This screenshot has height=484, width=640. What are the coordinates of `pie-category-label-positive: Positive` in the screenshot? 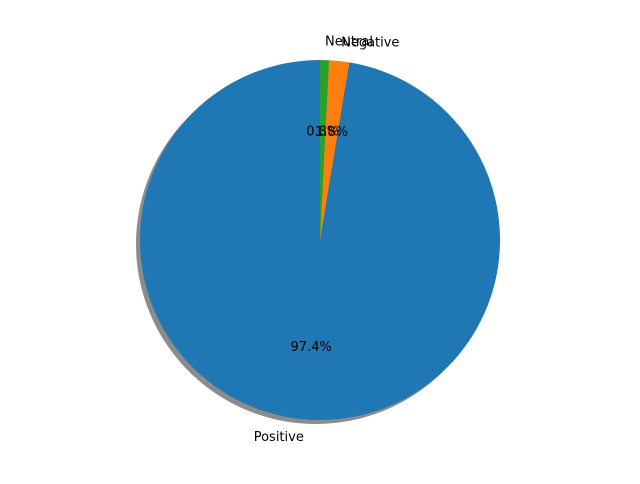 It's located at (279, 437).